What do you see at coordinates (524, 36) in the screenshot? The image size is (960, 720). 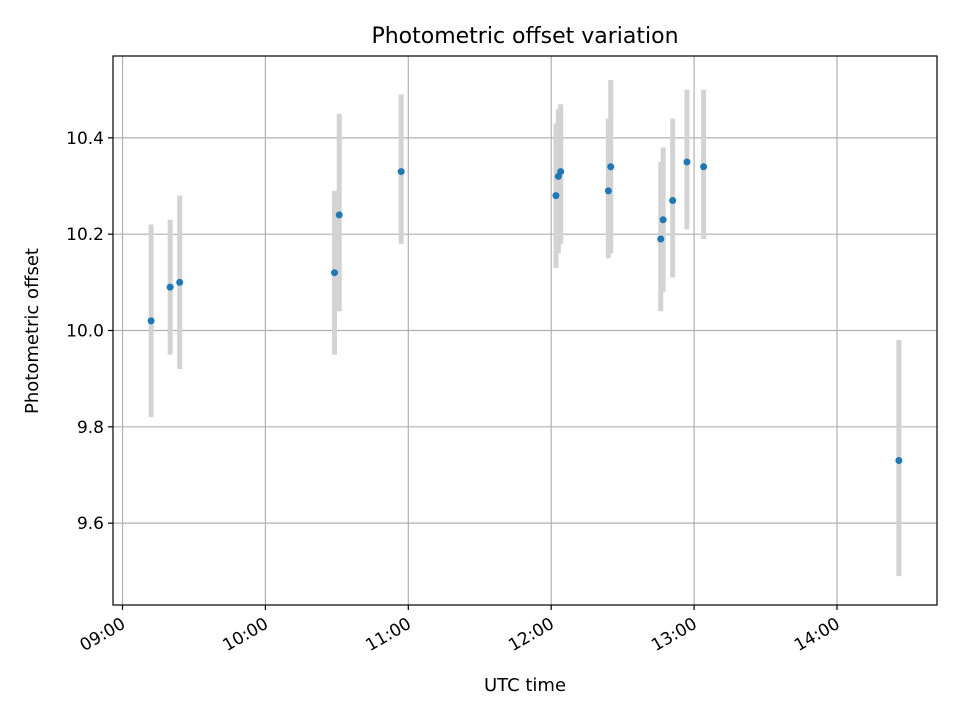 I see `chart-title: Photometric offset variation` at bounding box center [524, 36].